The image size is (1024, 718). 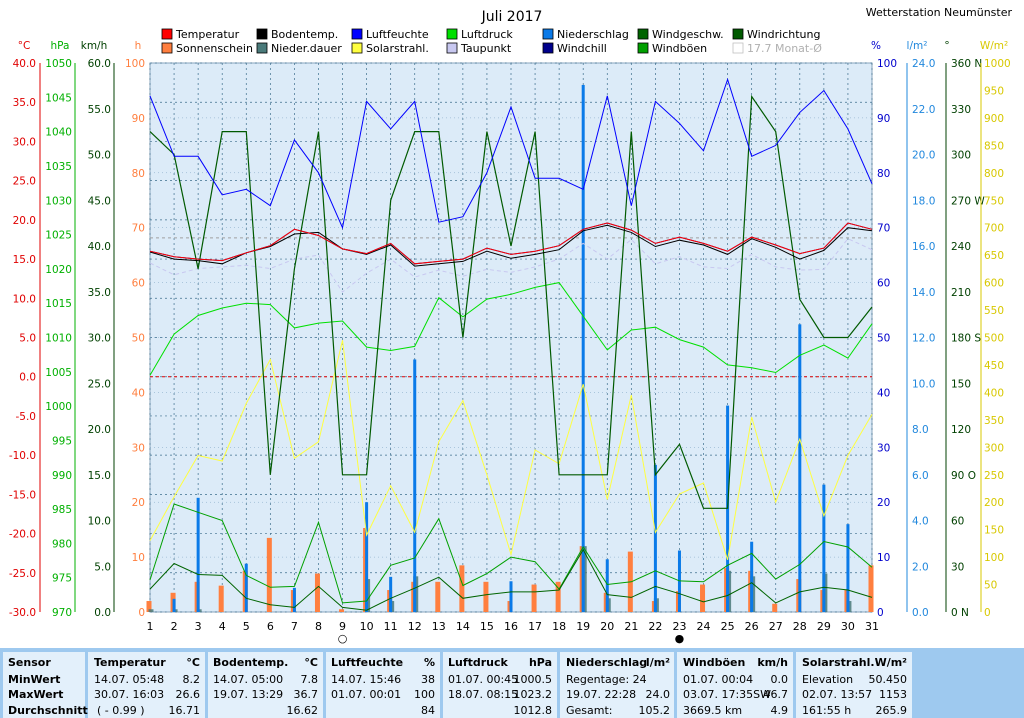 I want to click on solar-avg: 265.9, so click(x=891, y=710).